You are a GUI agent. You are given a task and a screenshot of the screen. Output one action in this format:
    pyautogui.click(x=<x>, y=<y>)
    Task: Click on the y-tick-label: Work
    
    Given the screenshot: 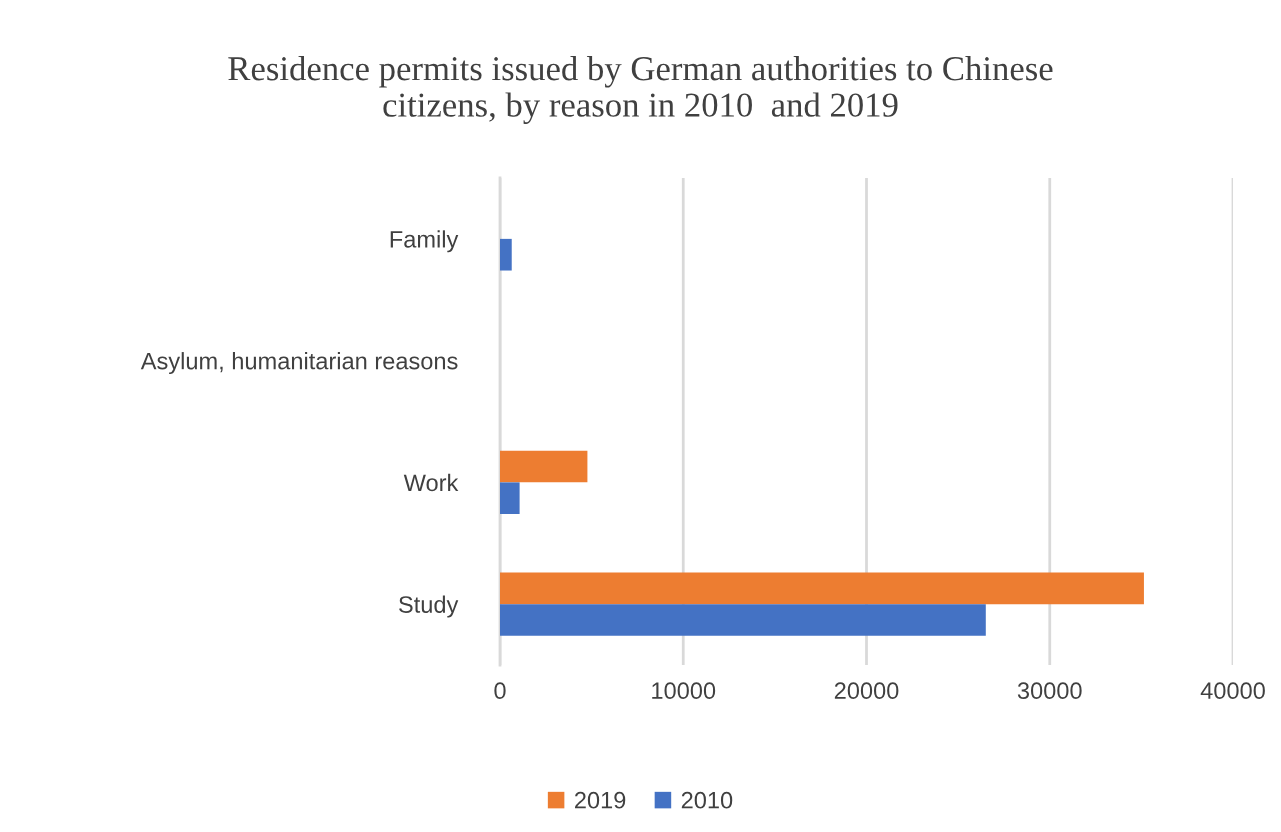 What is the action you would take?
    pyautogui.click(x=431, y=482)
    